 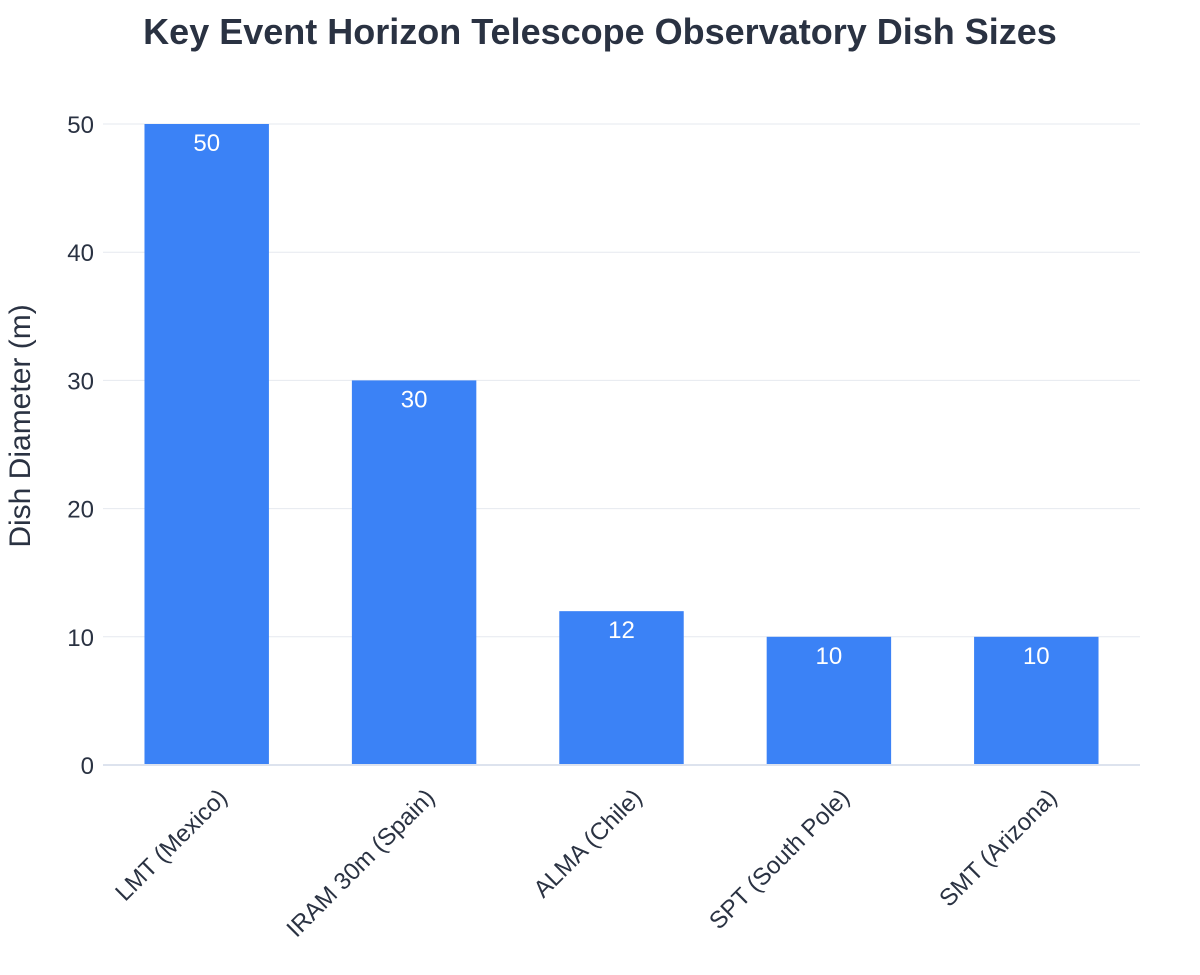 I want to click on y-axis-title: Dish Diameter (m), so click(x=20, y=425).